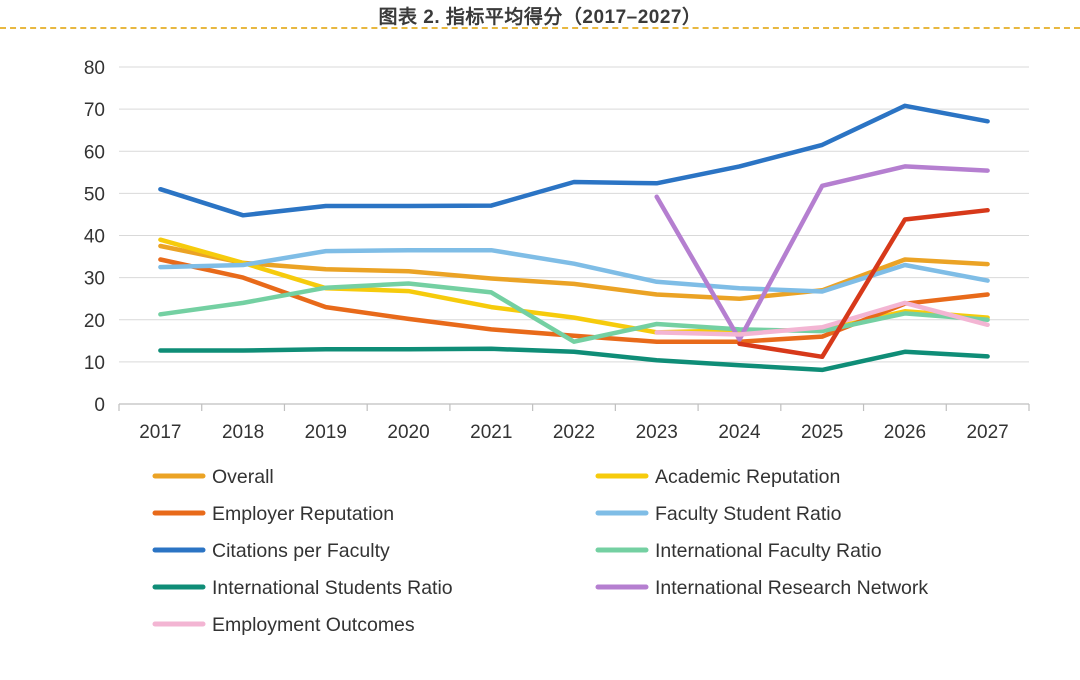 The height and width of the screenshot is (680, 1080). Describe the element at coordinates (94, 279) in the screenshot. I see `y-tick-label: 30` at that location.